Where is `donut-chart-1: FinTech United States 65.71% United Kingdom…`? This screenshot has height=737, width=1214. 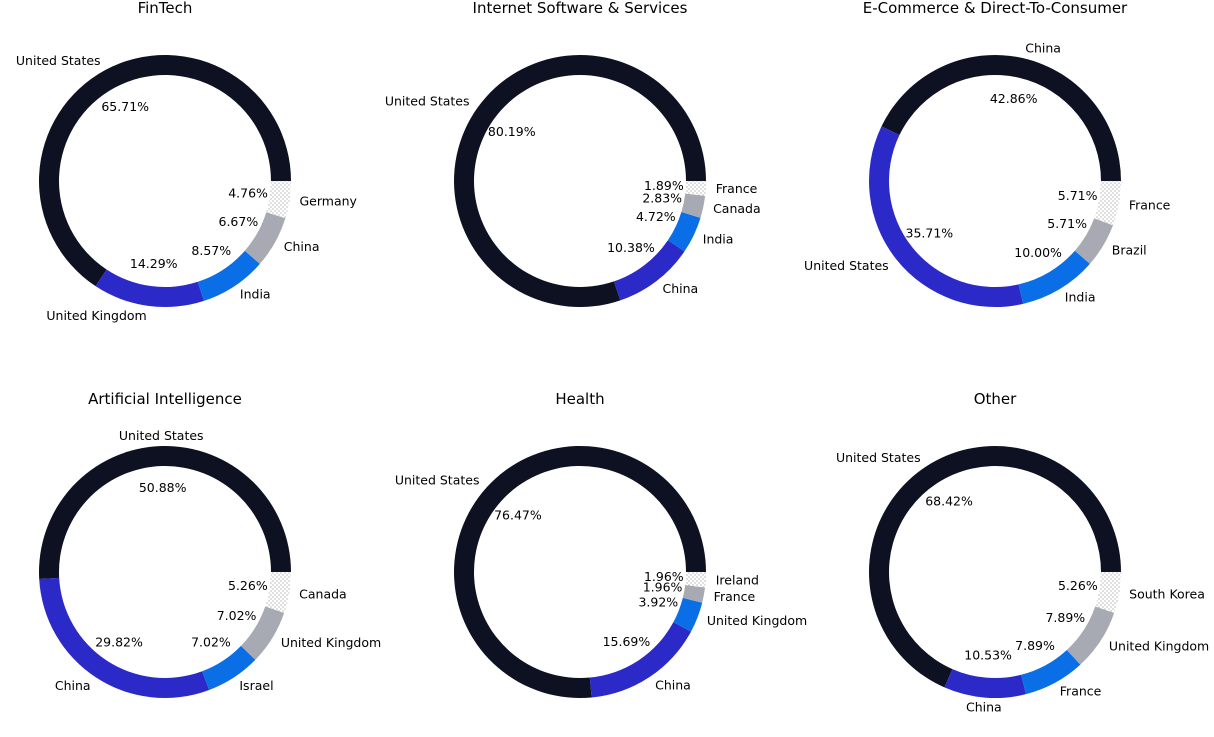
donut-chart-1: FinTech United States 65.71% United Kingdom… is located at coordinates (187, 161).